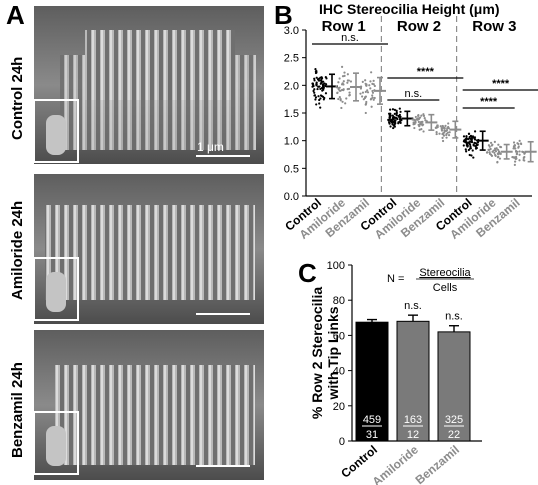 This screenshot has height=485, width=538. Describe the element at coordinates (333, 353) in the screenshot. I see `y-axis-label-line: with Tip Links` at that location.